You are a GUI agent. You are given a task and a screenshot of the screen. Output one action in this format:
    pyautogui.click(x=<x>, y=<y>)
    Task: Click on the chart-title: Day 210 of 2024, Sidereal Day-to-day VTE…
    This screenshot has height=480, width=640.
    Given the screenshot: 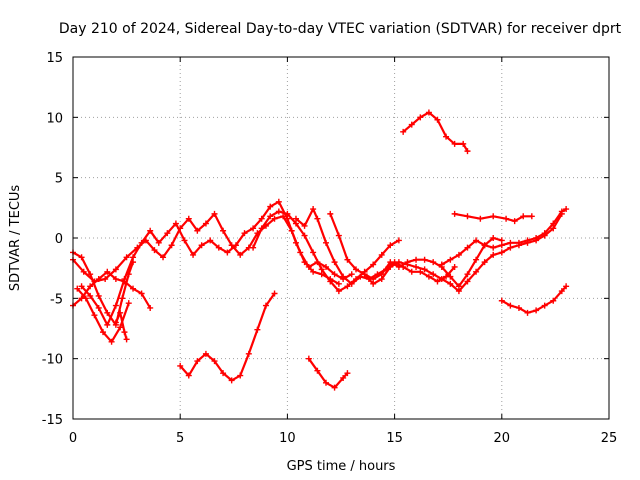 What is the action you would take?
    pyautogui.click(x=340, y=29)
    